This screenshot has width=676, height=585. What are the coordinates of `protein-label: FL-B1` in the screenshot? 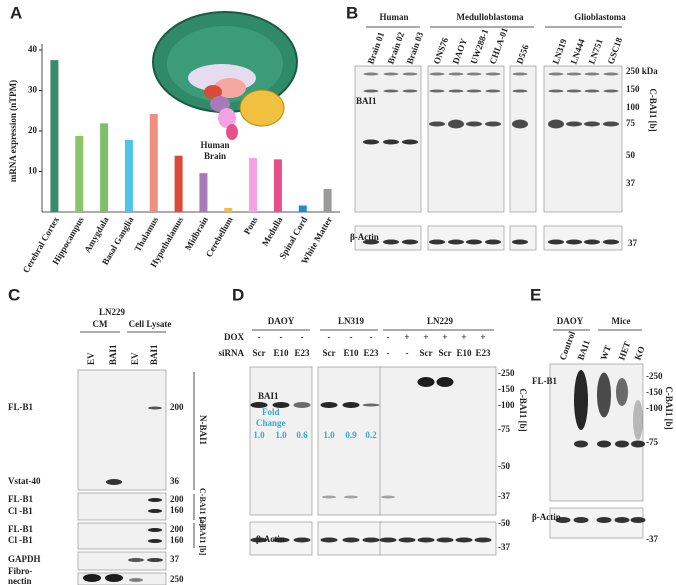 It's located at (545, 381).